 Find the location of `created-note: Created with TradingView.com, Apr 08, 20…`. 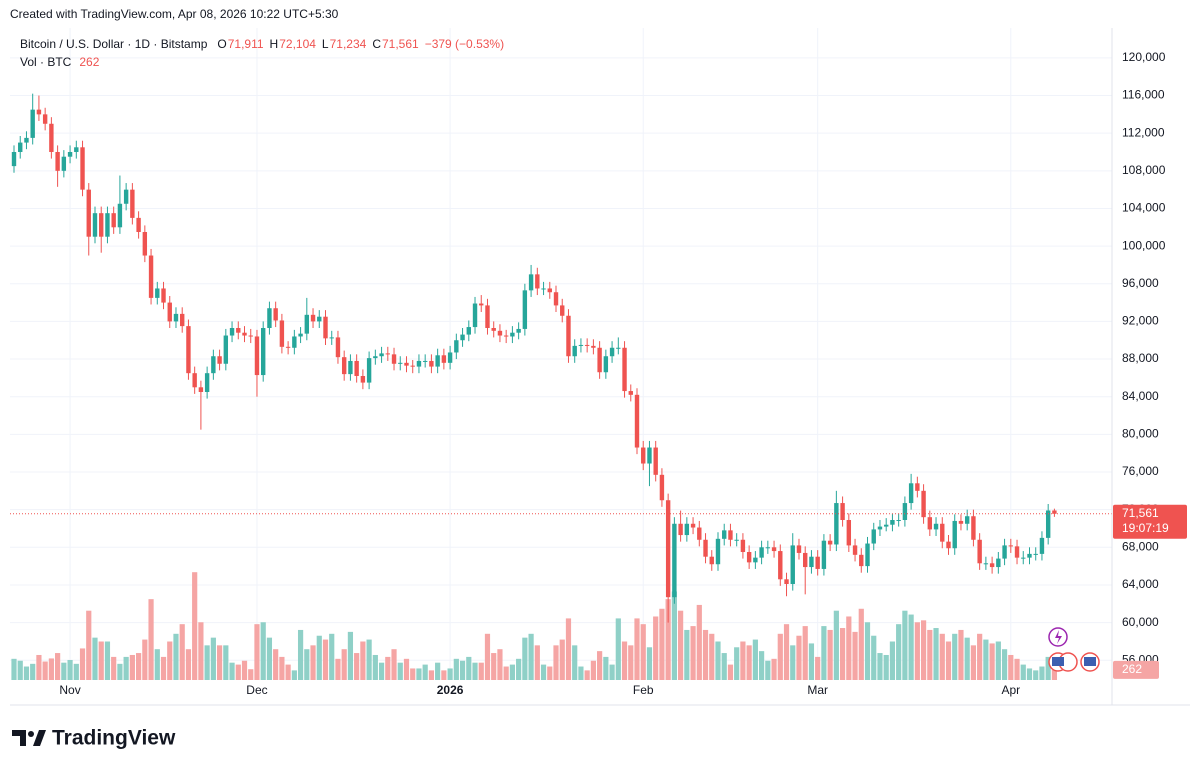

created-note: Created with TradingView.com, Apr 08, 20… is located at coordinates (174, 14).